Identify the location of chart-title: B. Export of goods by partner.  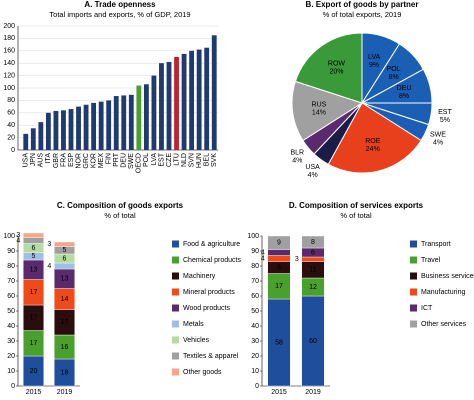
(362, 4).